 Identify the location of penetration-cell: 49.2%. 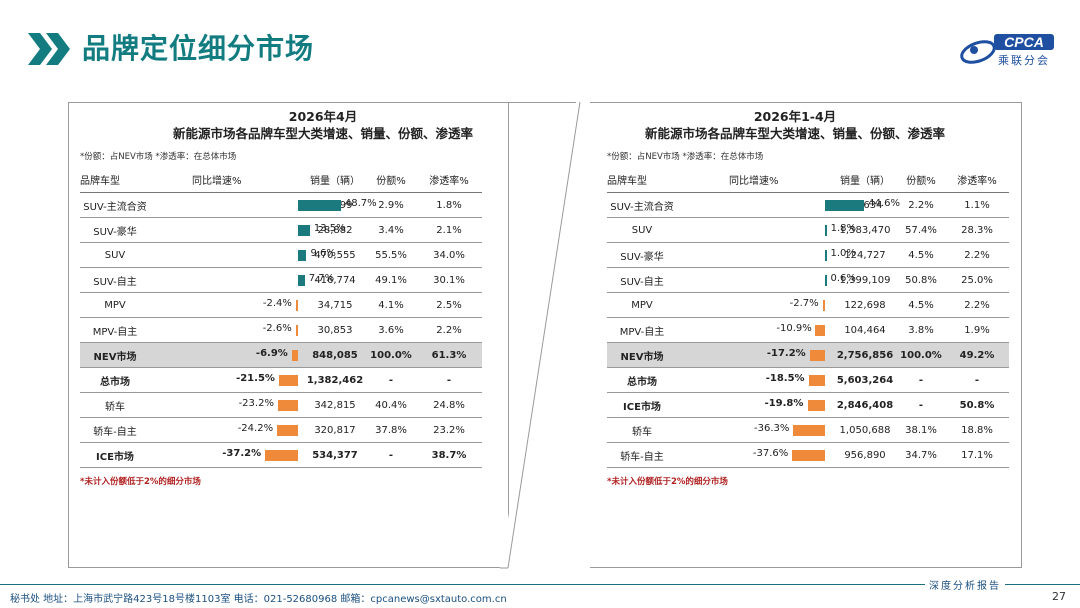
(977, 355).